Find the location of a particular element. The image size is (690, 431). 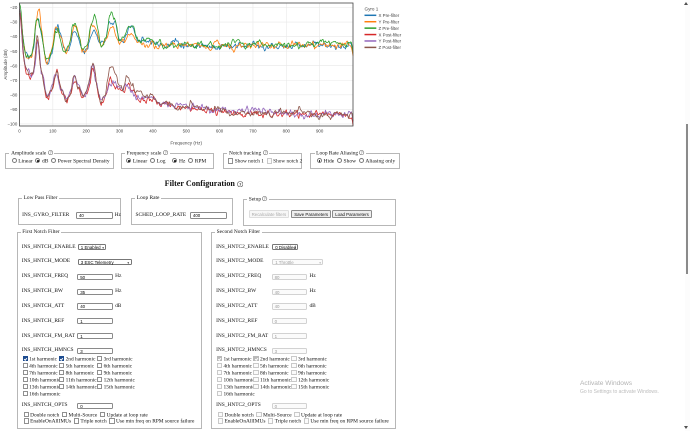

svg-text: Z Post-filter is located at coordinates (390, 47).